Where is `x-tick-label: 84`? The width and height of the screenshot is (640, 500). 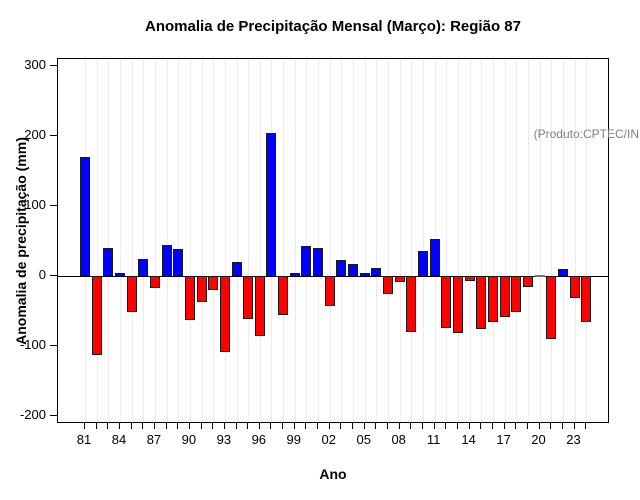 x-tick-label: 84 is located at coordinates (119, 439).